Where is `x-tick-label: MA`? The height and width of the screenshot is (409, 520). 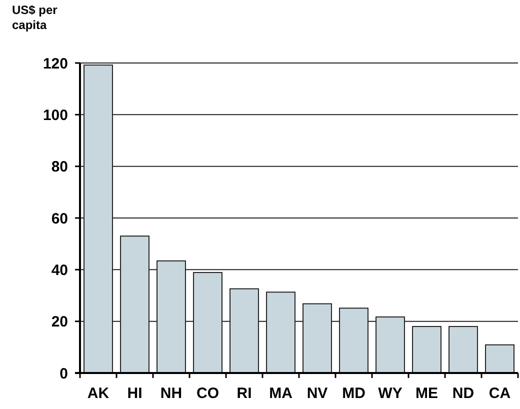 x-tick-label: MA is located at coordinates (281, 393).